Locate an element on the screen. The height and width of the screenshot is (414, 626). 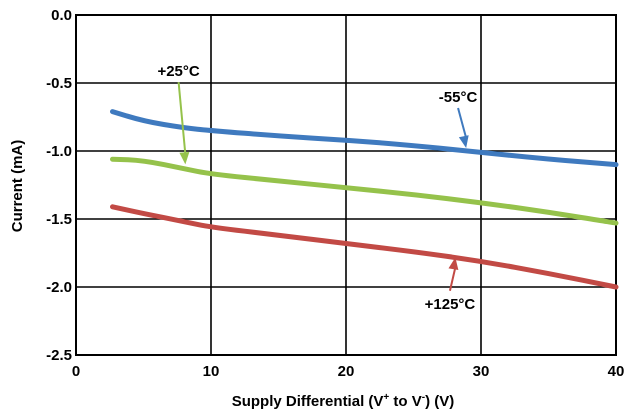
x-tick-label: 20 is located at coordinates (346, 371).